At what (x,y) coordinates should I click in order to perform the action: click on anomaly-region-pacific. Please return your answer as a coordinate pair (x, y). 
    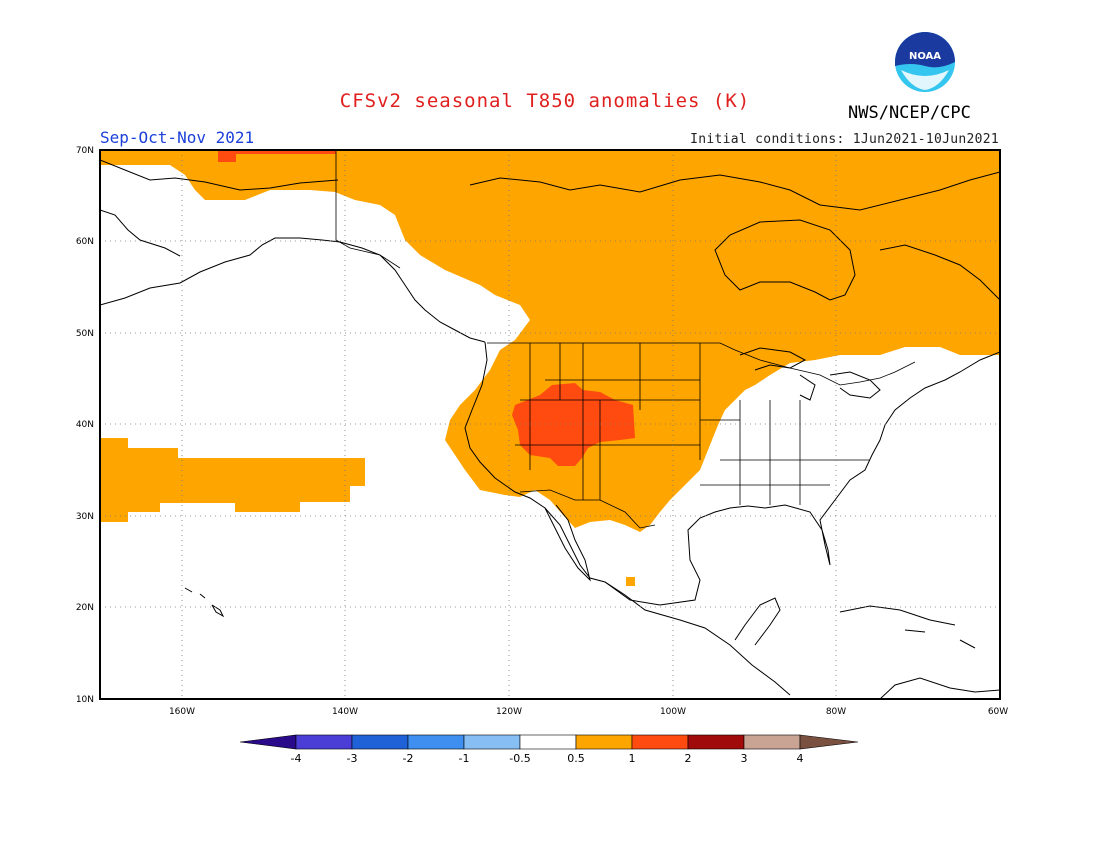
    Looking at the image, I should click on (232, 480).